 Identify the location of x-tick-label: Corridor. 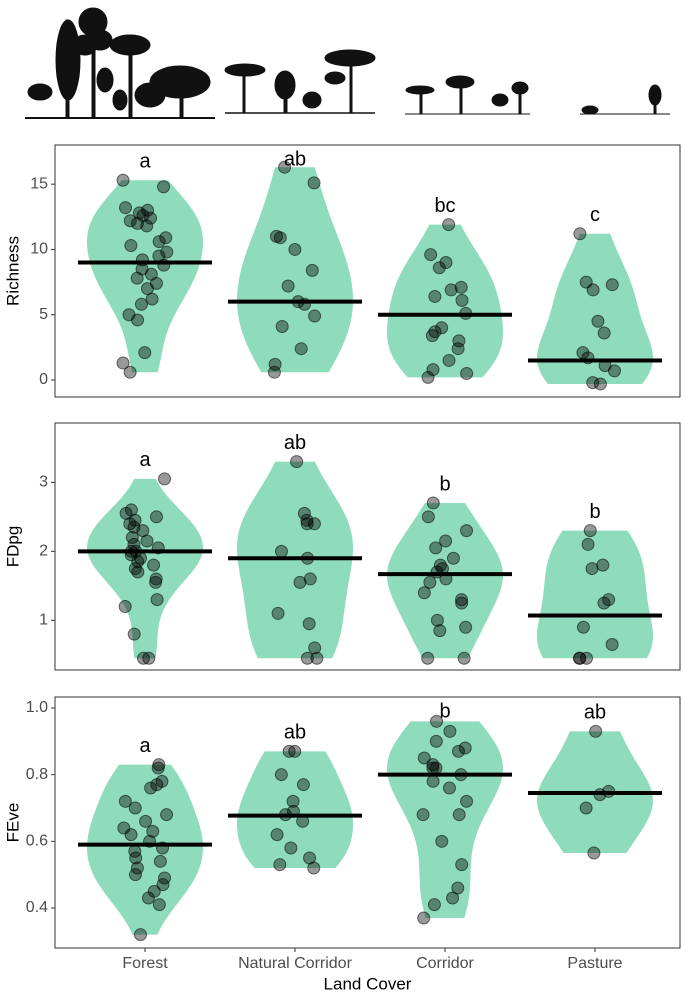
(445, 963).